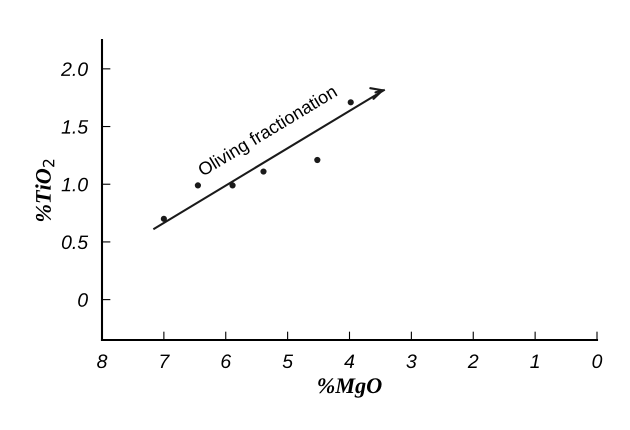 The height and width of the screenshot is (430, 630). I want to click on x-axis-title: %MgO, so click(350, 388).